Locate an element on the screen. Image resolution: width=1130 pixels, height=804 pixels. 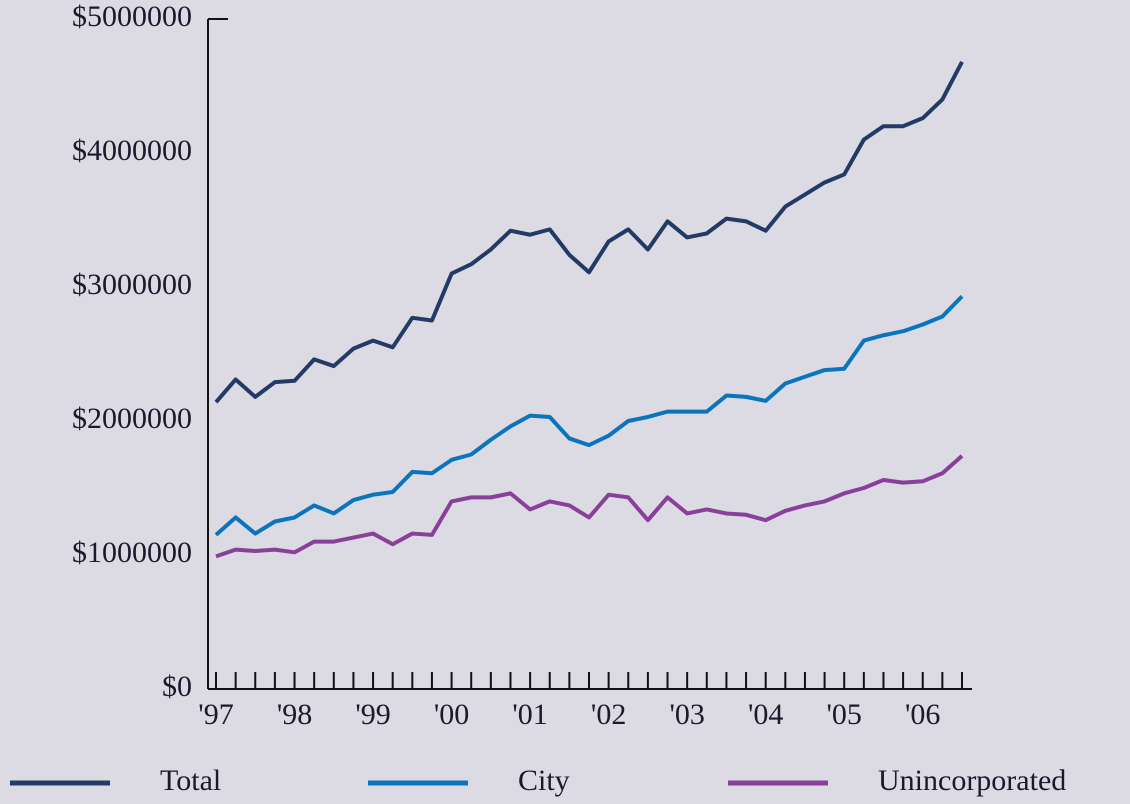
y-tick-label: $4000000 is located at coordinates (132, 150).